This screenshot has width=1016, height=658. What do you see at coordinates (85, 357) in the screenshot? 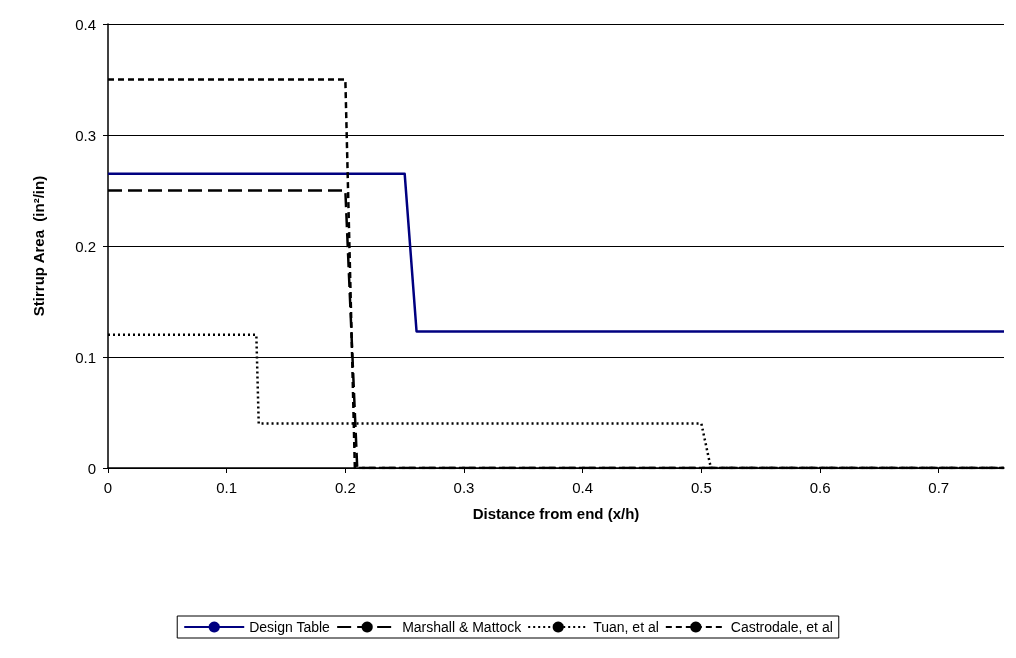
I see `y-tick-label: 0.1` at bounding box center [85, 357].